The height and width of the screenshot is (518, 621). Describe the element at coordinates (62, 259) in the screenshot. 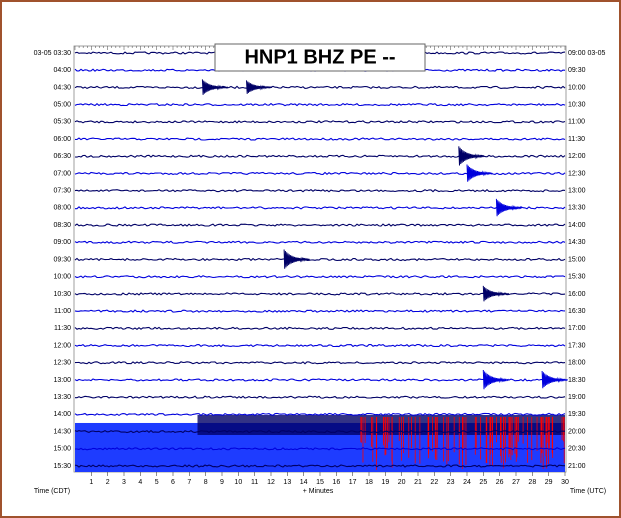

I see `left-time-label: 09:30` at that location.